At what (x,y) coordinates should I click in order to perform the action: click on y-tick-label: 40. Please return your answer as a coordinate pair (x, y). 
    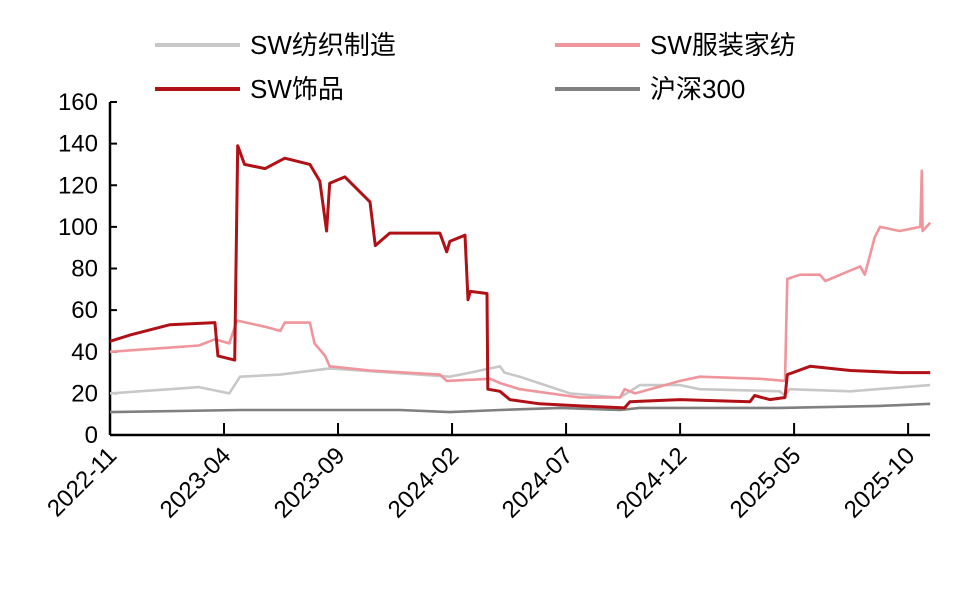
    Looking at the image, I should click on (84, 352).